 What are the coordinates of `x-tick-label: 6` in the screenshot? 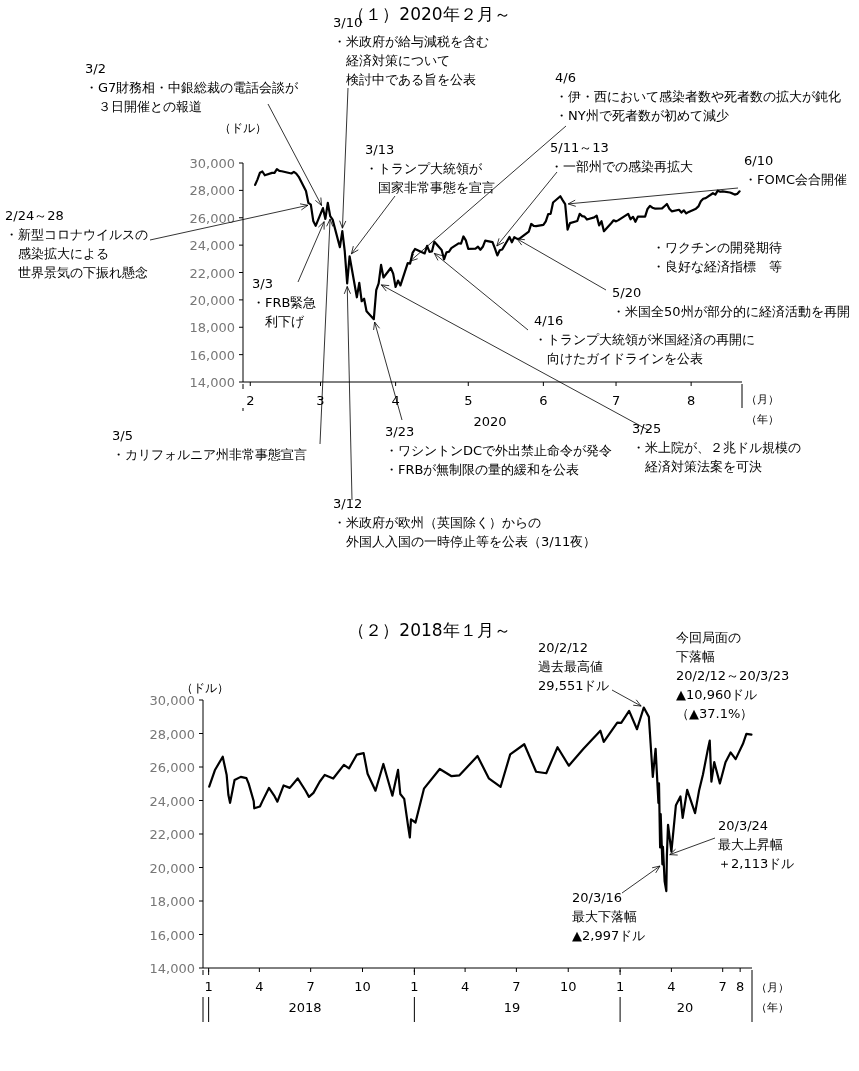 It's located at (543, 400).